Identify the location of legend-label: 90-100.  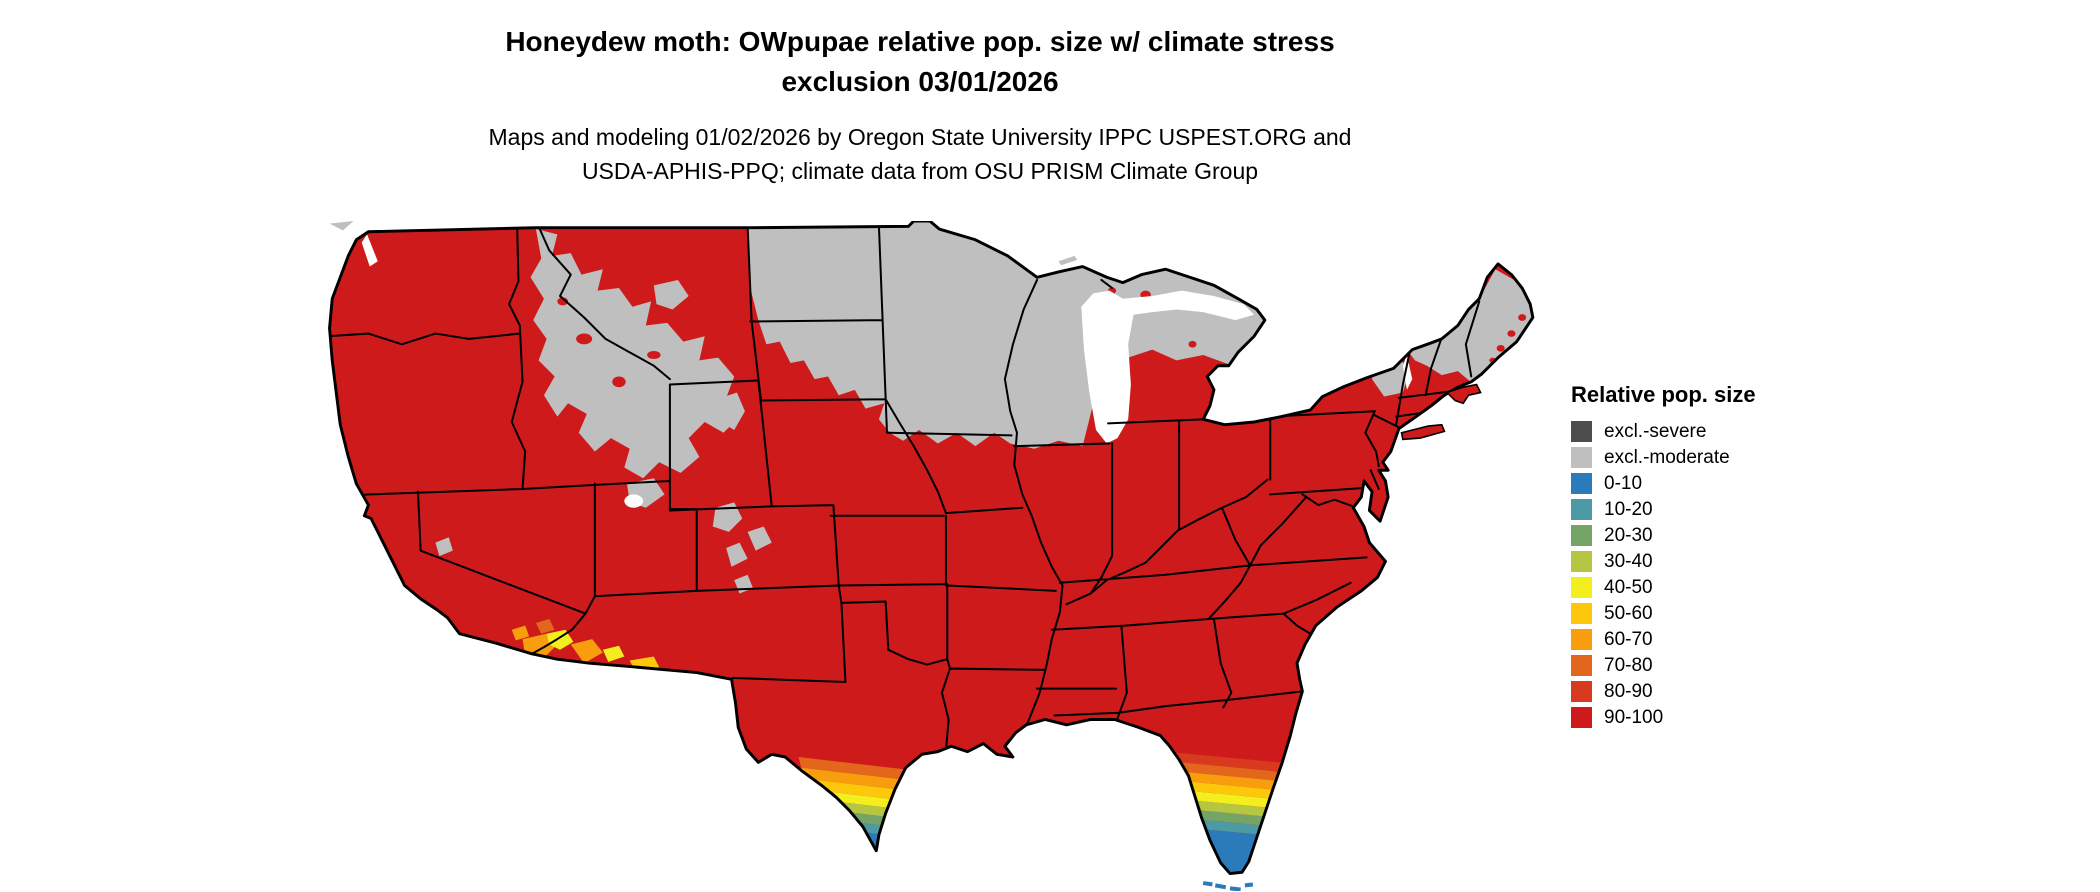
(1634, 717).